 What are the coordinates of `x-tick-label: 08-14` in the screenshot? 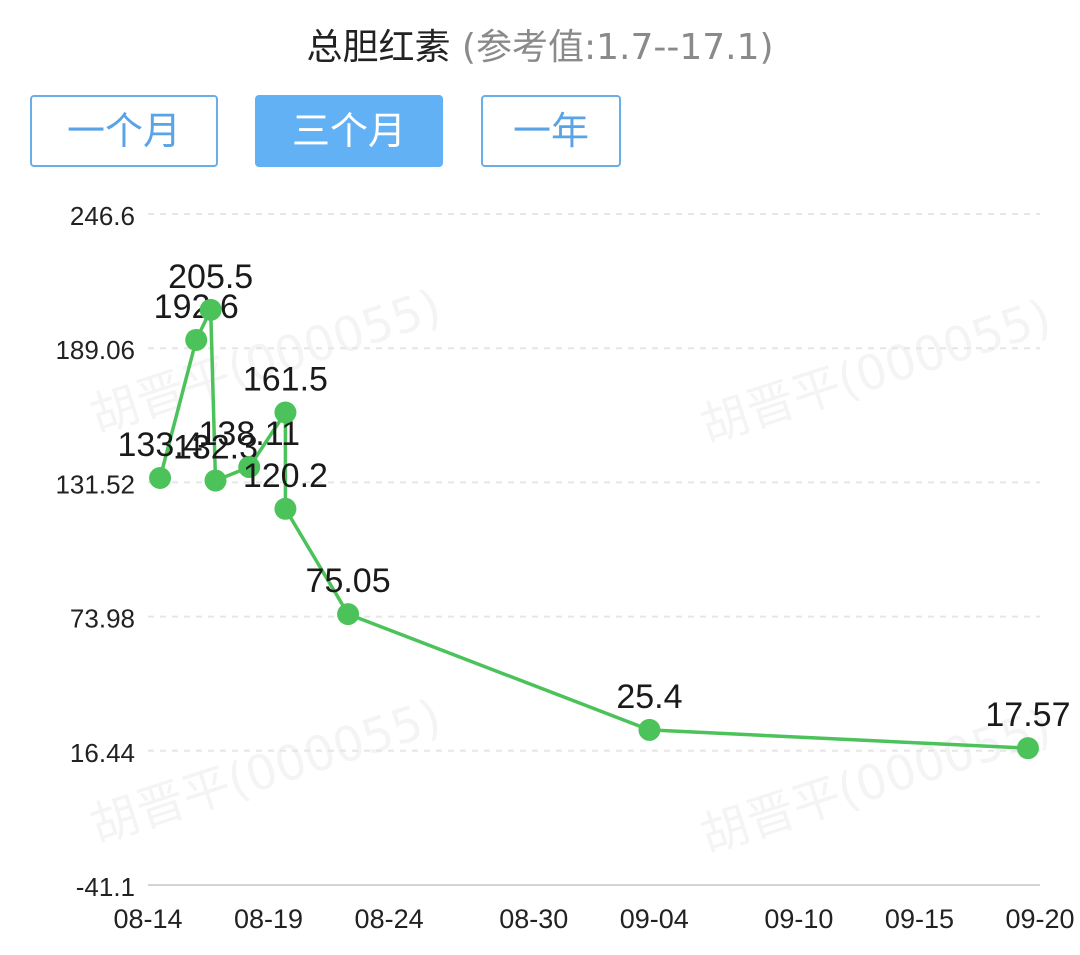 It's located at (147, 919).